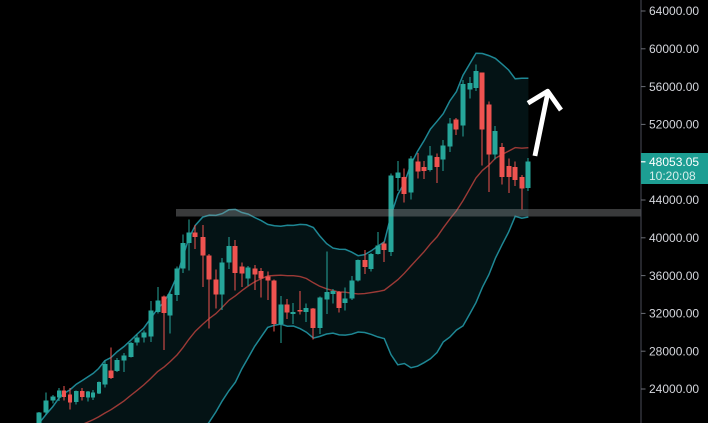 The image size is (708, 423). What do you see at coordinates (674, 276) in the screenshot?
I see `svg-text: 36000.00` at bounding box center [674, 276].